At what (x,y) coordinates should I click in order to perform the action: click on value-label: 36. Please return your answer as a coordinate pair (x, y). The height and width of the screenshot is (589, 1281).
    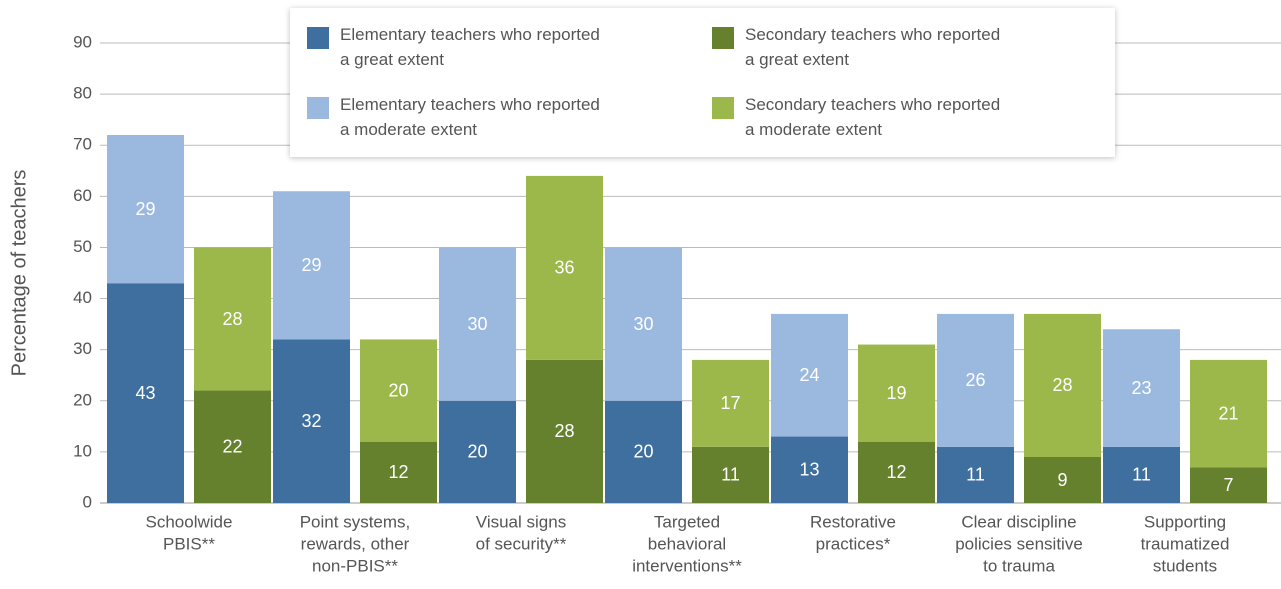
    Looking at the image, I should click on (564, 268).